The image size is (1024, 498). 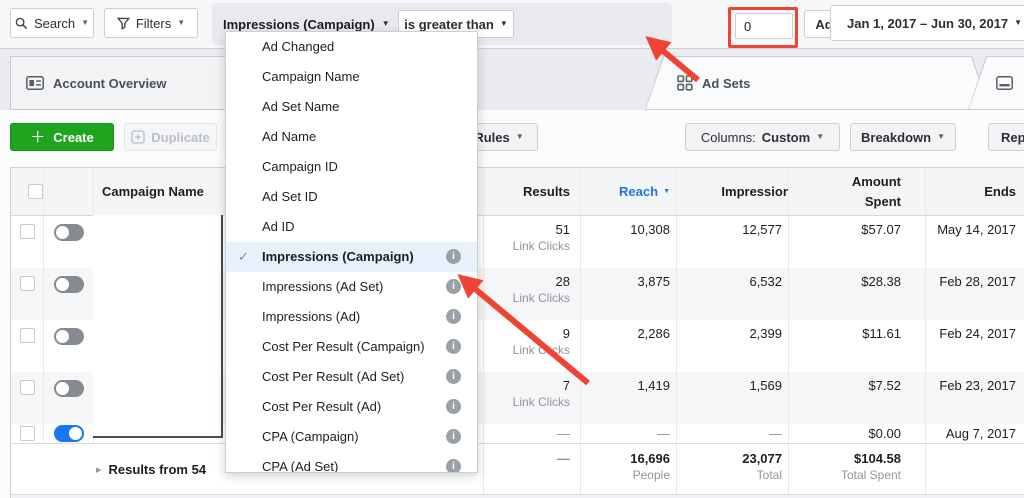 What do you see at coordinates (1012, 137) in the screenshot?
I see `report-label: Report` at bounding box center [1012, 137].